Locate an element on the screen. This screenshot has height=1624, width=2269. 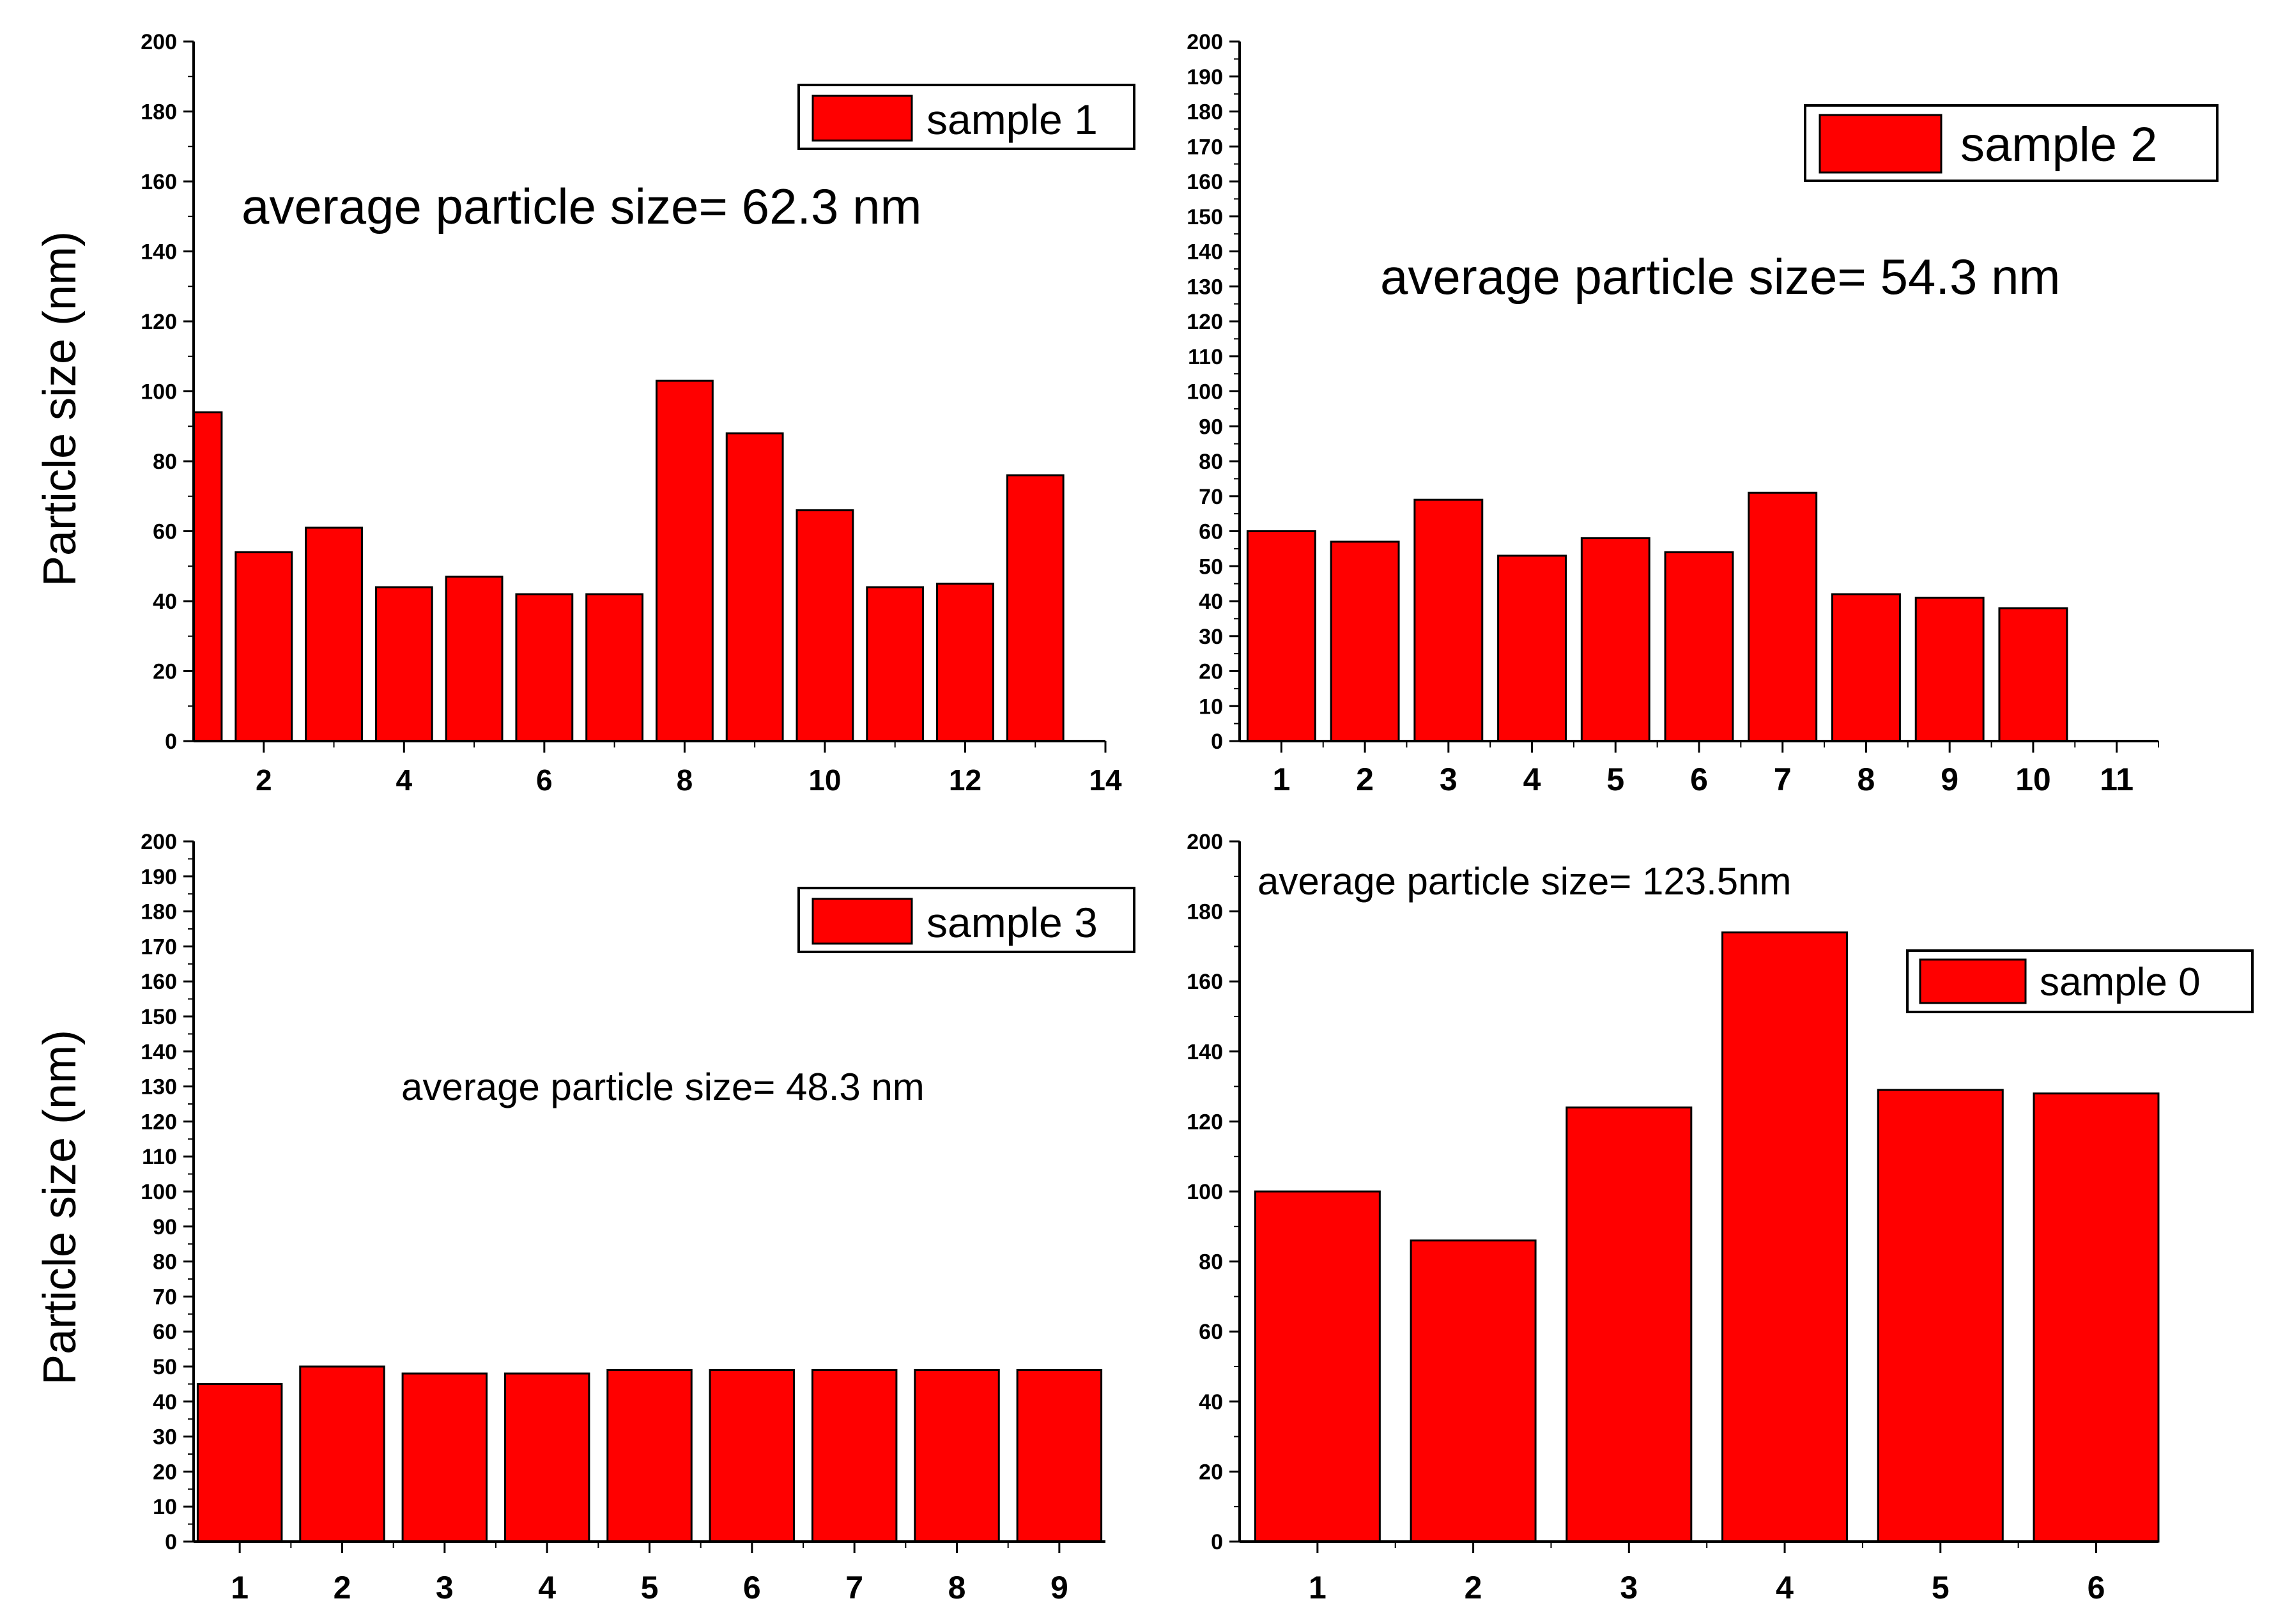
x-tick-label-sample3-2: 2 is located at coordinates (342, 1587).